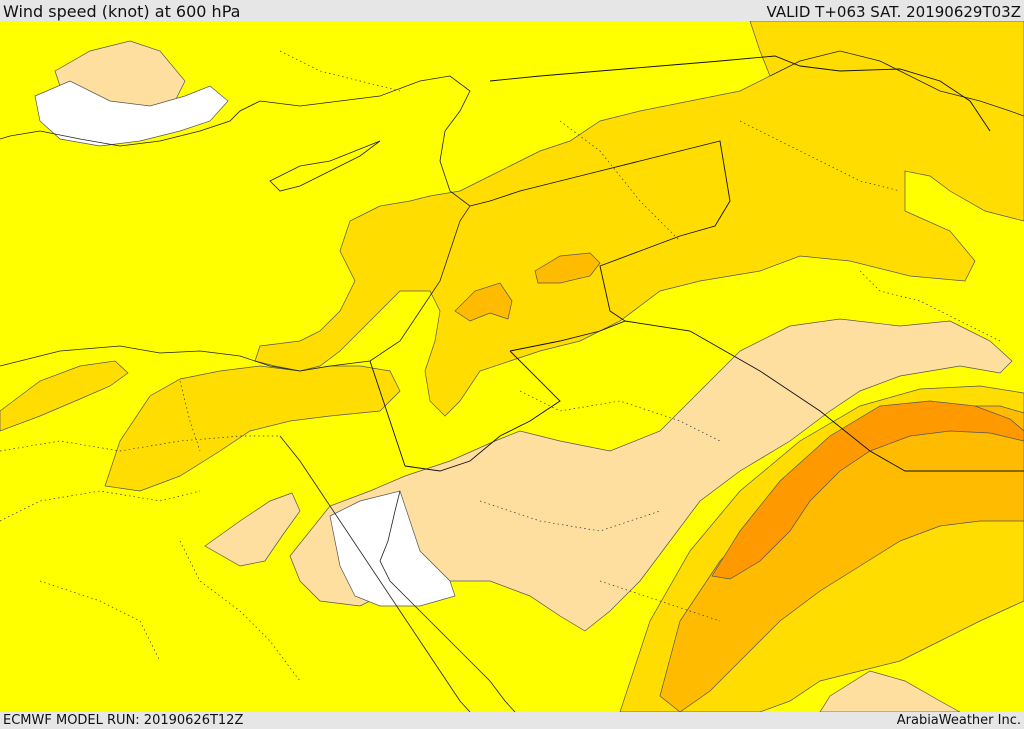 Image resolution: width=1024 pixels, height=729 pixels. I want to click on model-run: ECMWF MODEL RUN: 20190626T12Z, so click(123, 720).